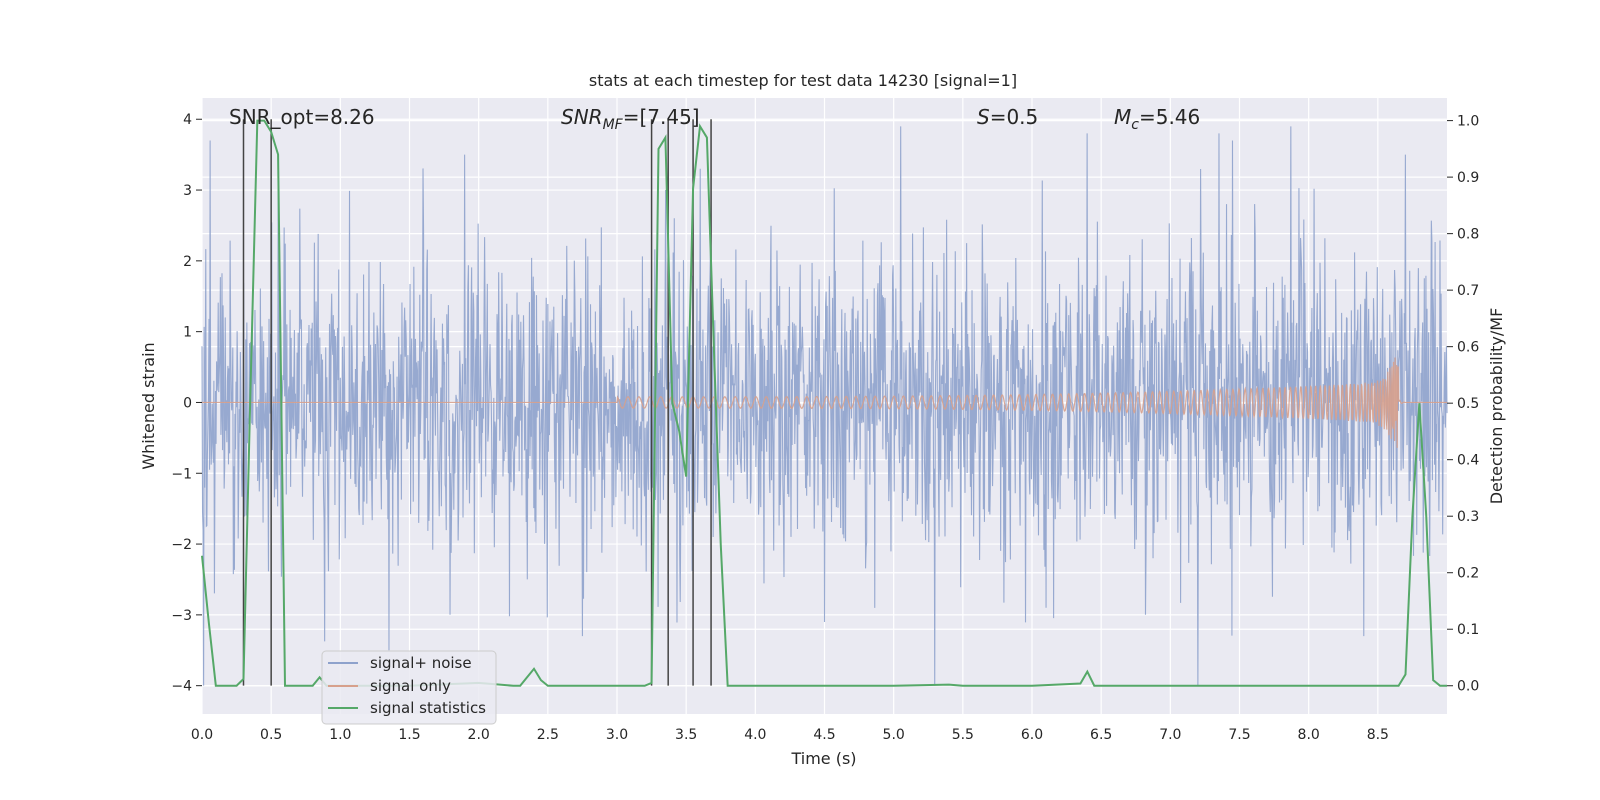 Image resolution: width=1600 pixels, height=800 pixels. What do you see at coordinates (479, 735) in the screenshot?
I see `x-tick-label: 2.0` at bounding box center [479, 735].